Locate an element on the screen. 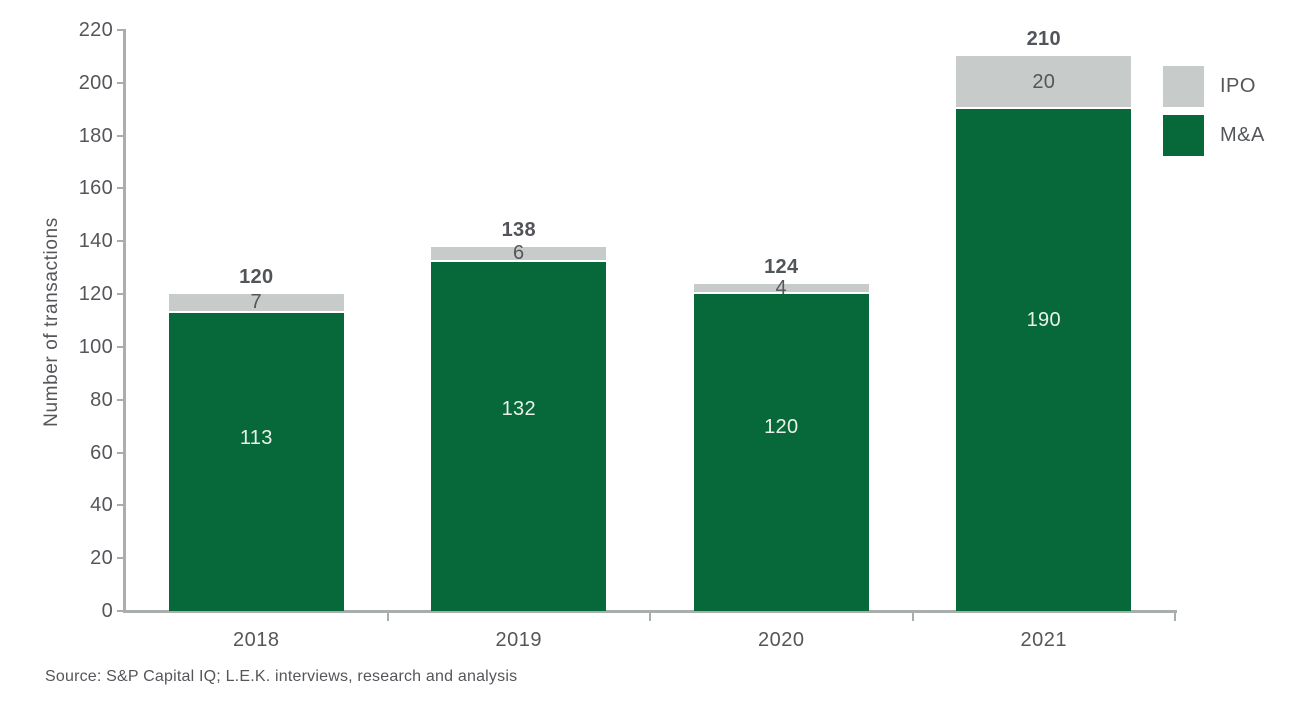 This screenshot has height=722, width=1300. legend-item-mna: M&A is located at coordinates (1214, 135).